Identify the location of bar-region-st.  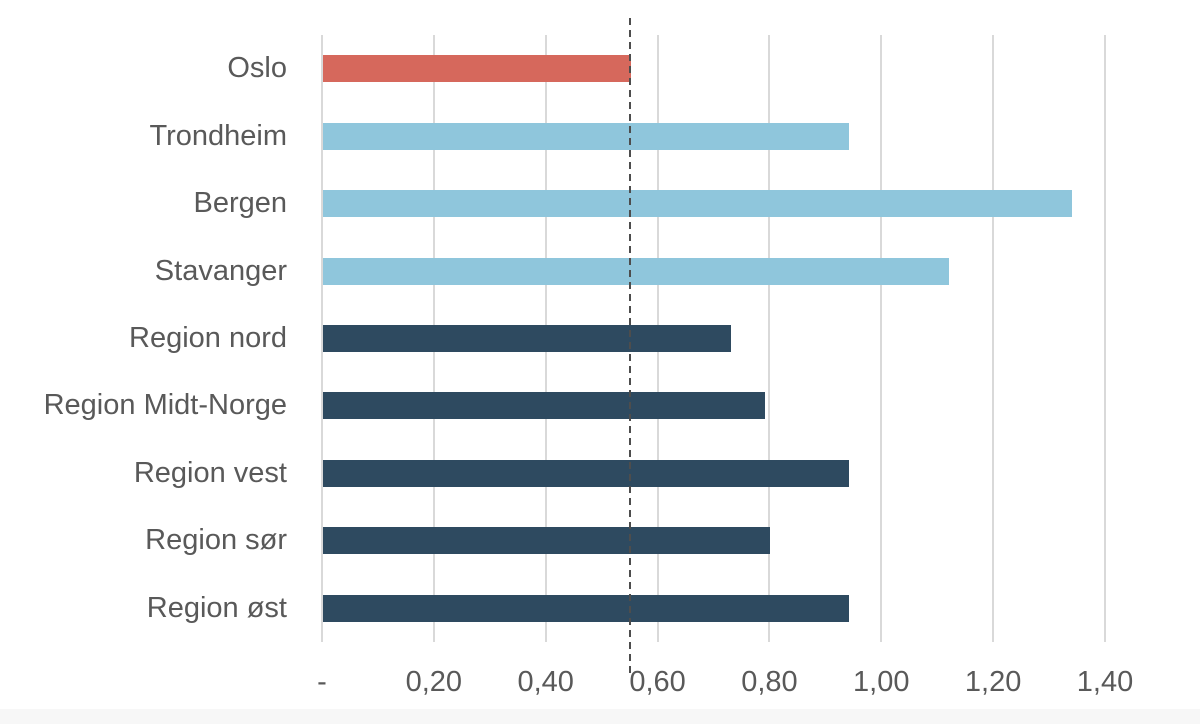
(586, 608).